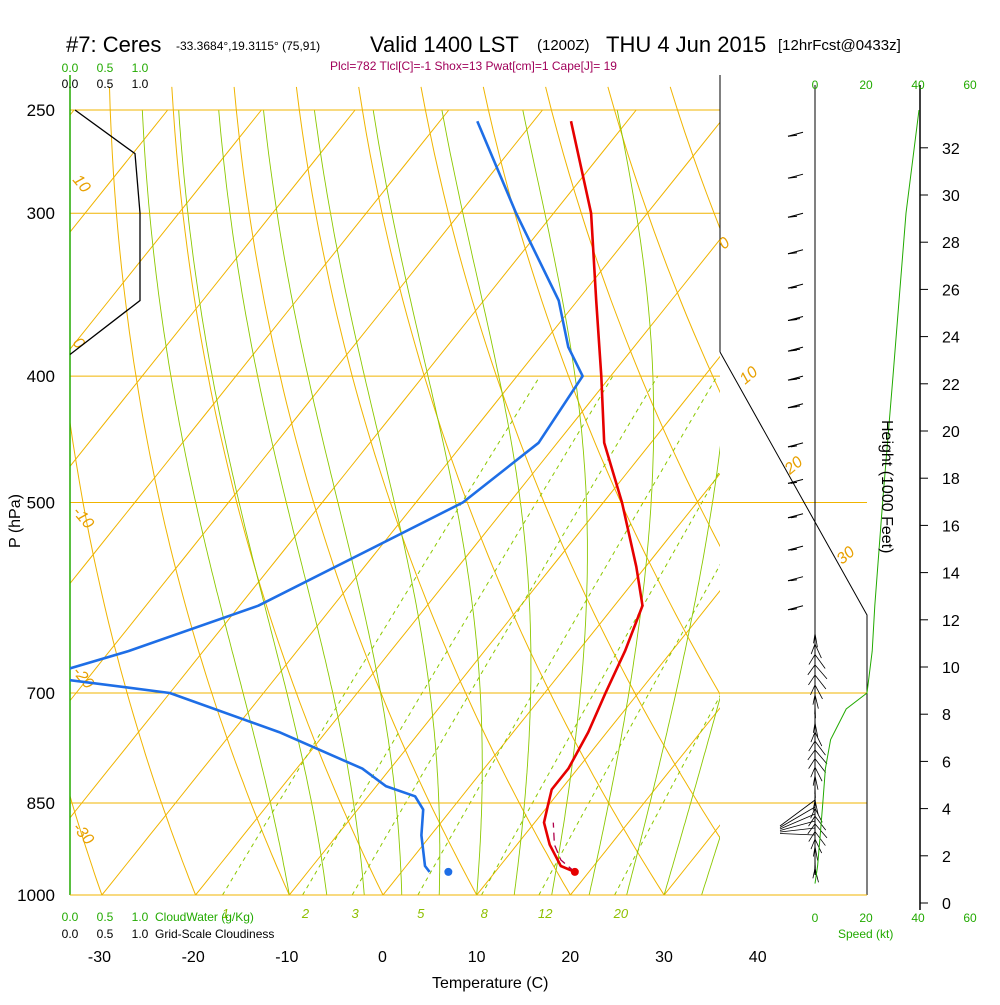  Describe the element at coordinates (866, 918) in the screenshot. I see `speed-tick-bottom: 20` at that location.